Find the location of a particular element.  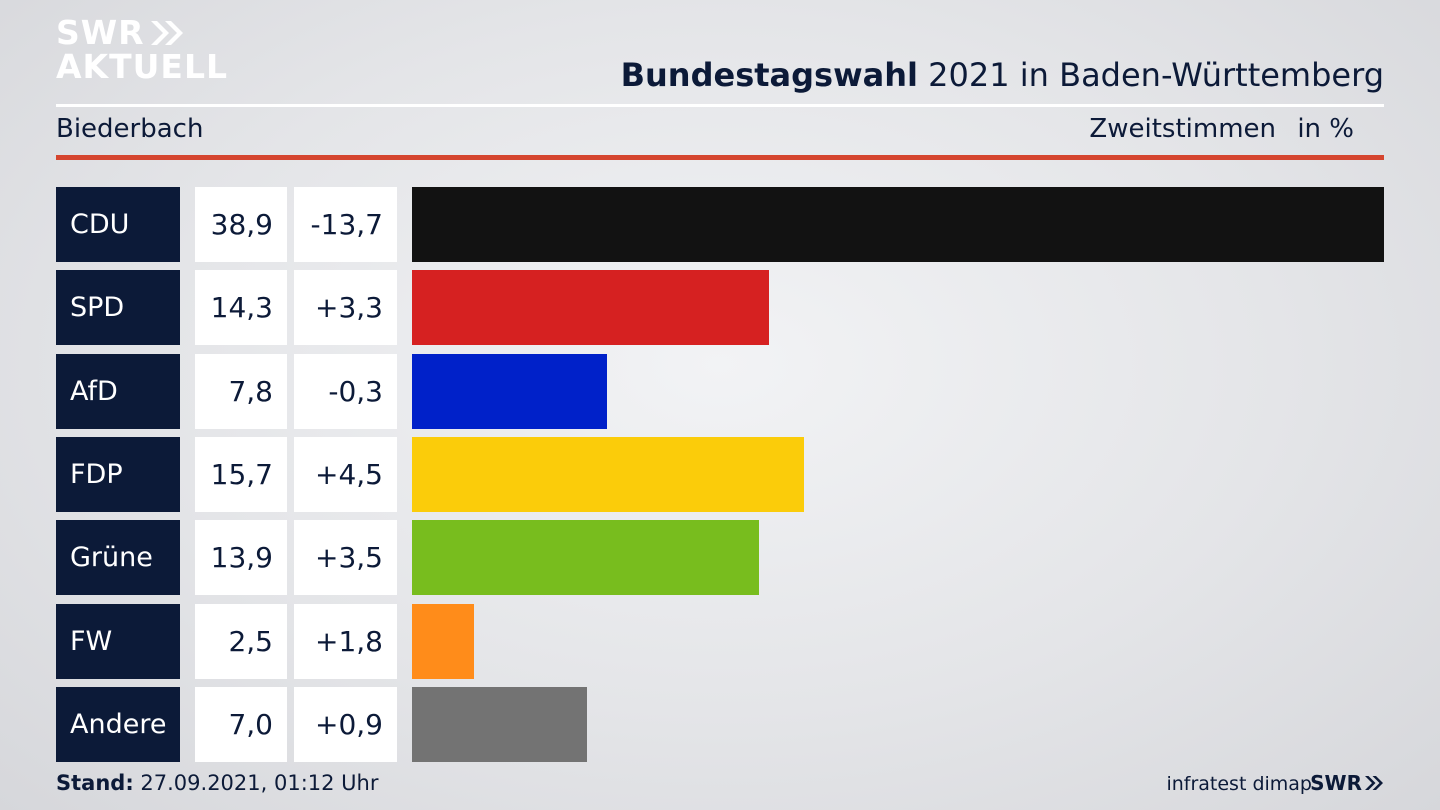

value-label: 14,3 is located at coordinates (241, 307).